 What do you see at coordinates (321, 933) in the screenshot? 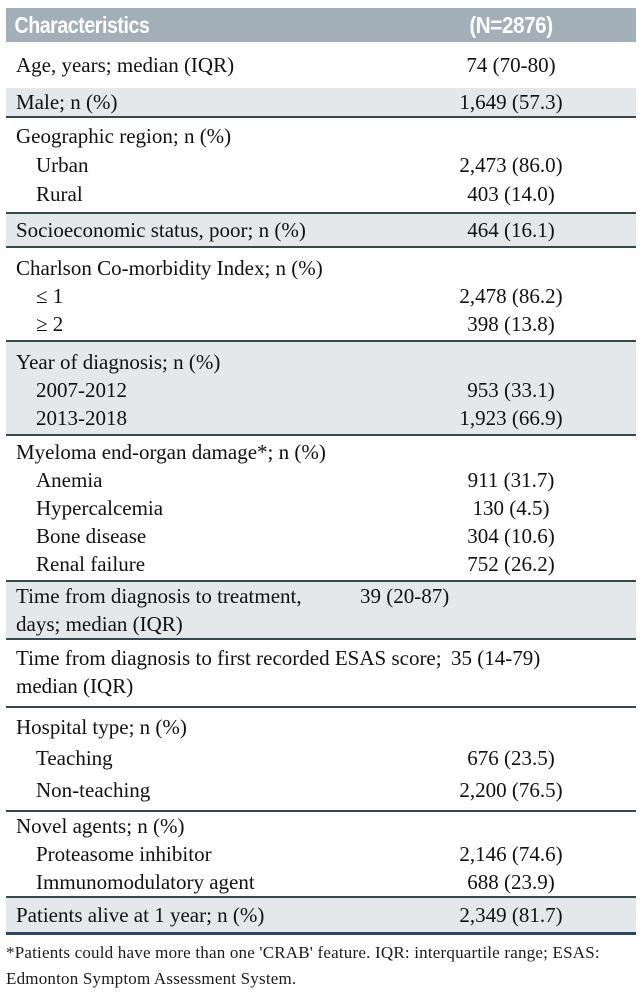
I see `table-bottom-rule` at bounding box center [321, 933].